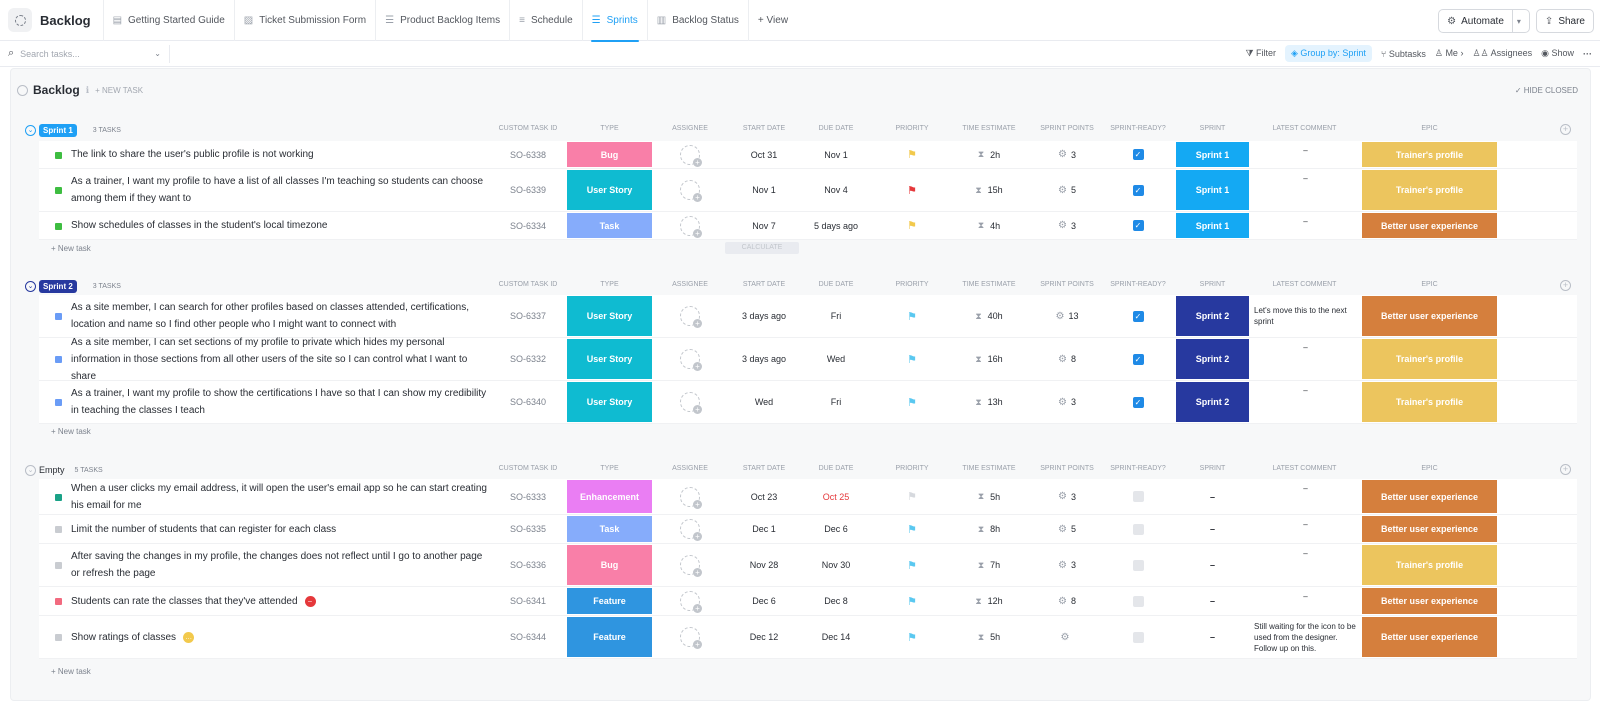 The width and height of the screenshot is (1600, 706). I want to click on sprint-points: ⚙ 5, so click(1067, 190).